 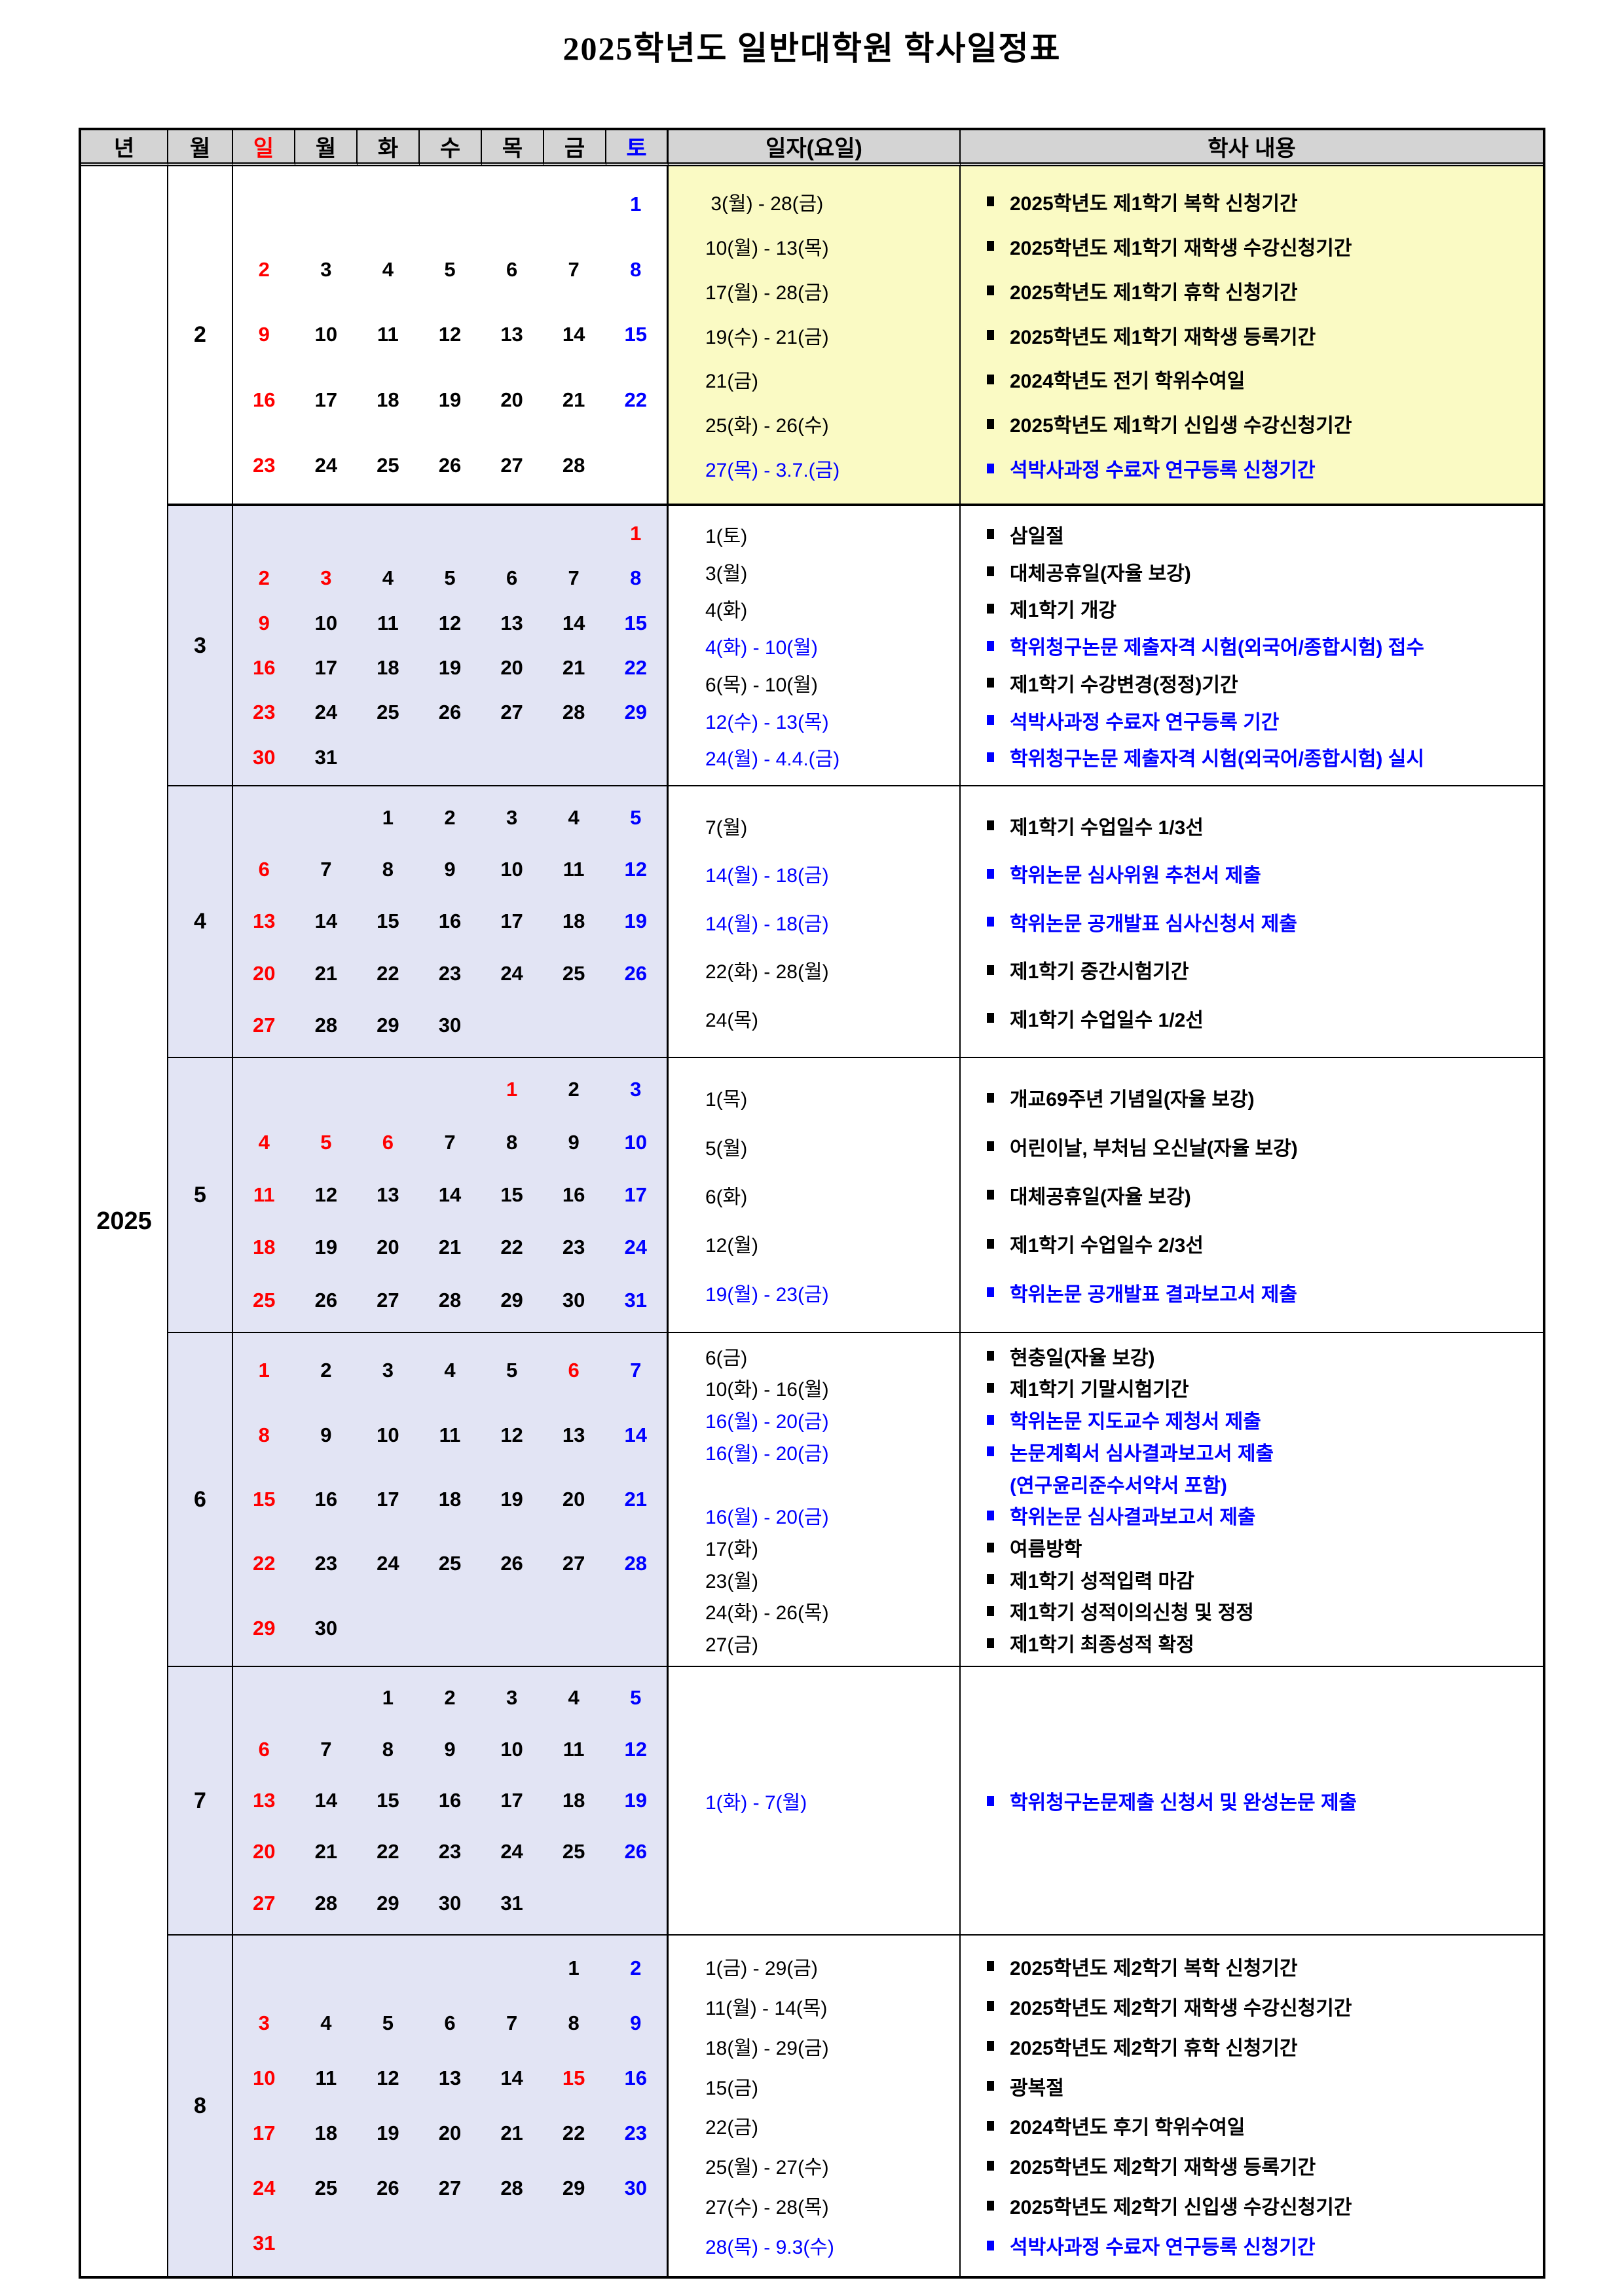 I want to click on calendar-day: 10, so click(x=635, y=1142).